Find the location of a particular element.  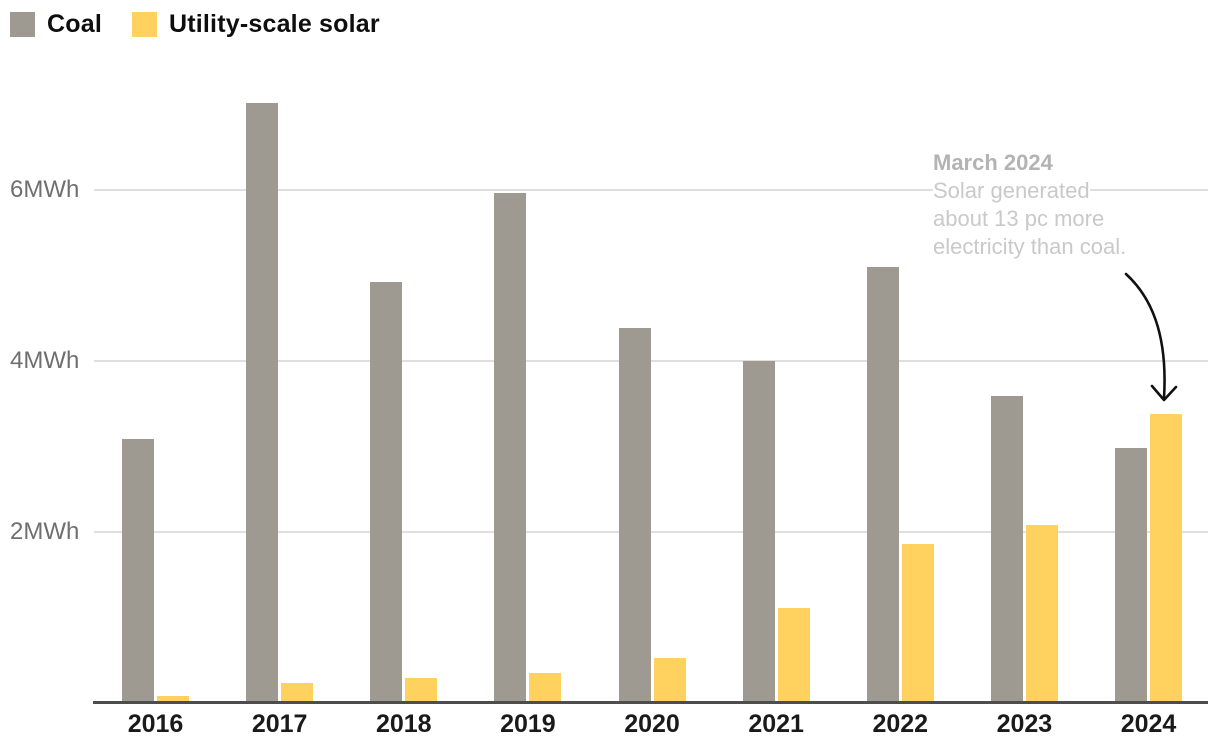

x-tick-label-2018: 2018 is located at coordinates (403, 724).